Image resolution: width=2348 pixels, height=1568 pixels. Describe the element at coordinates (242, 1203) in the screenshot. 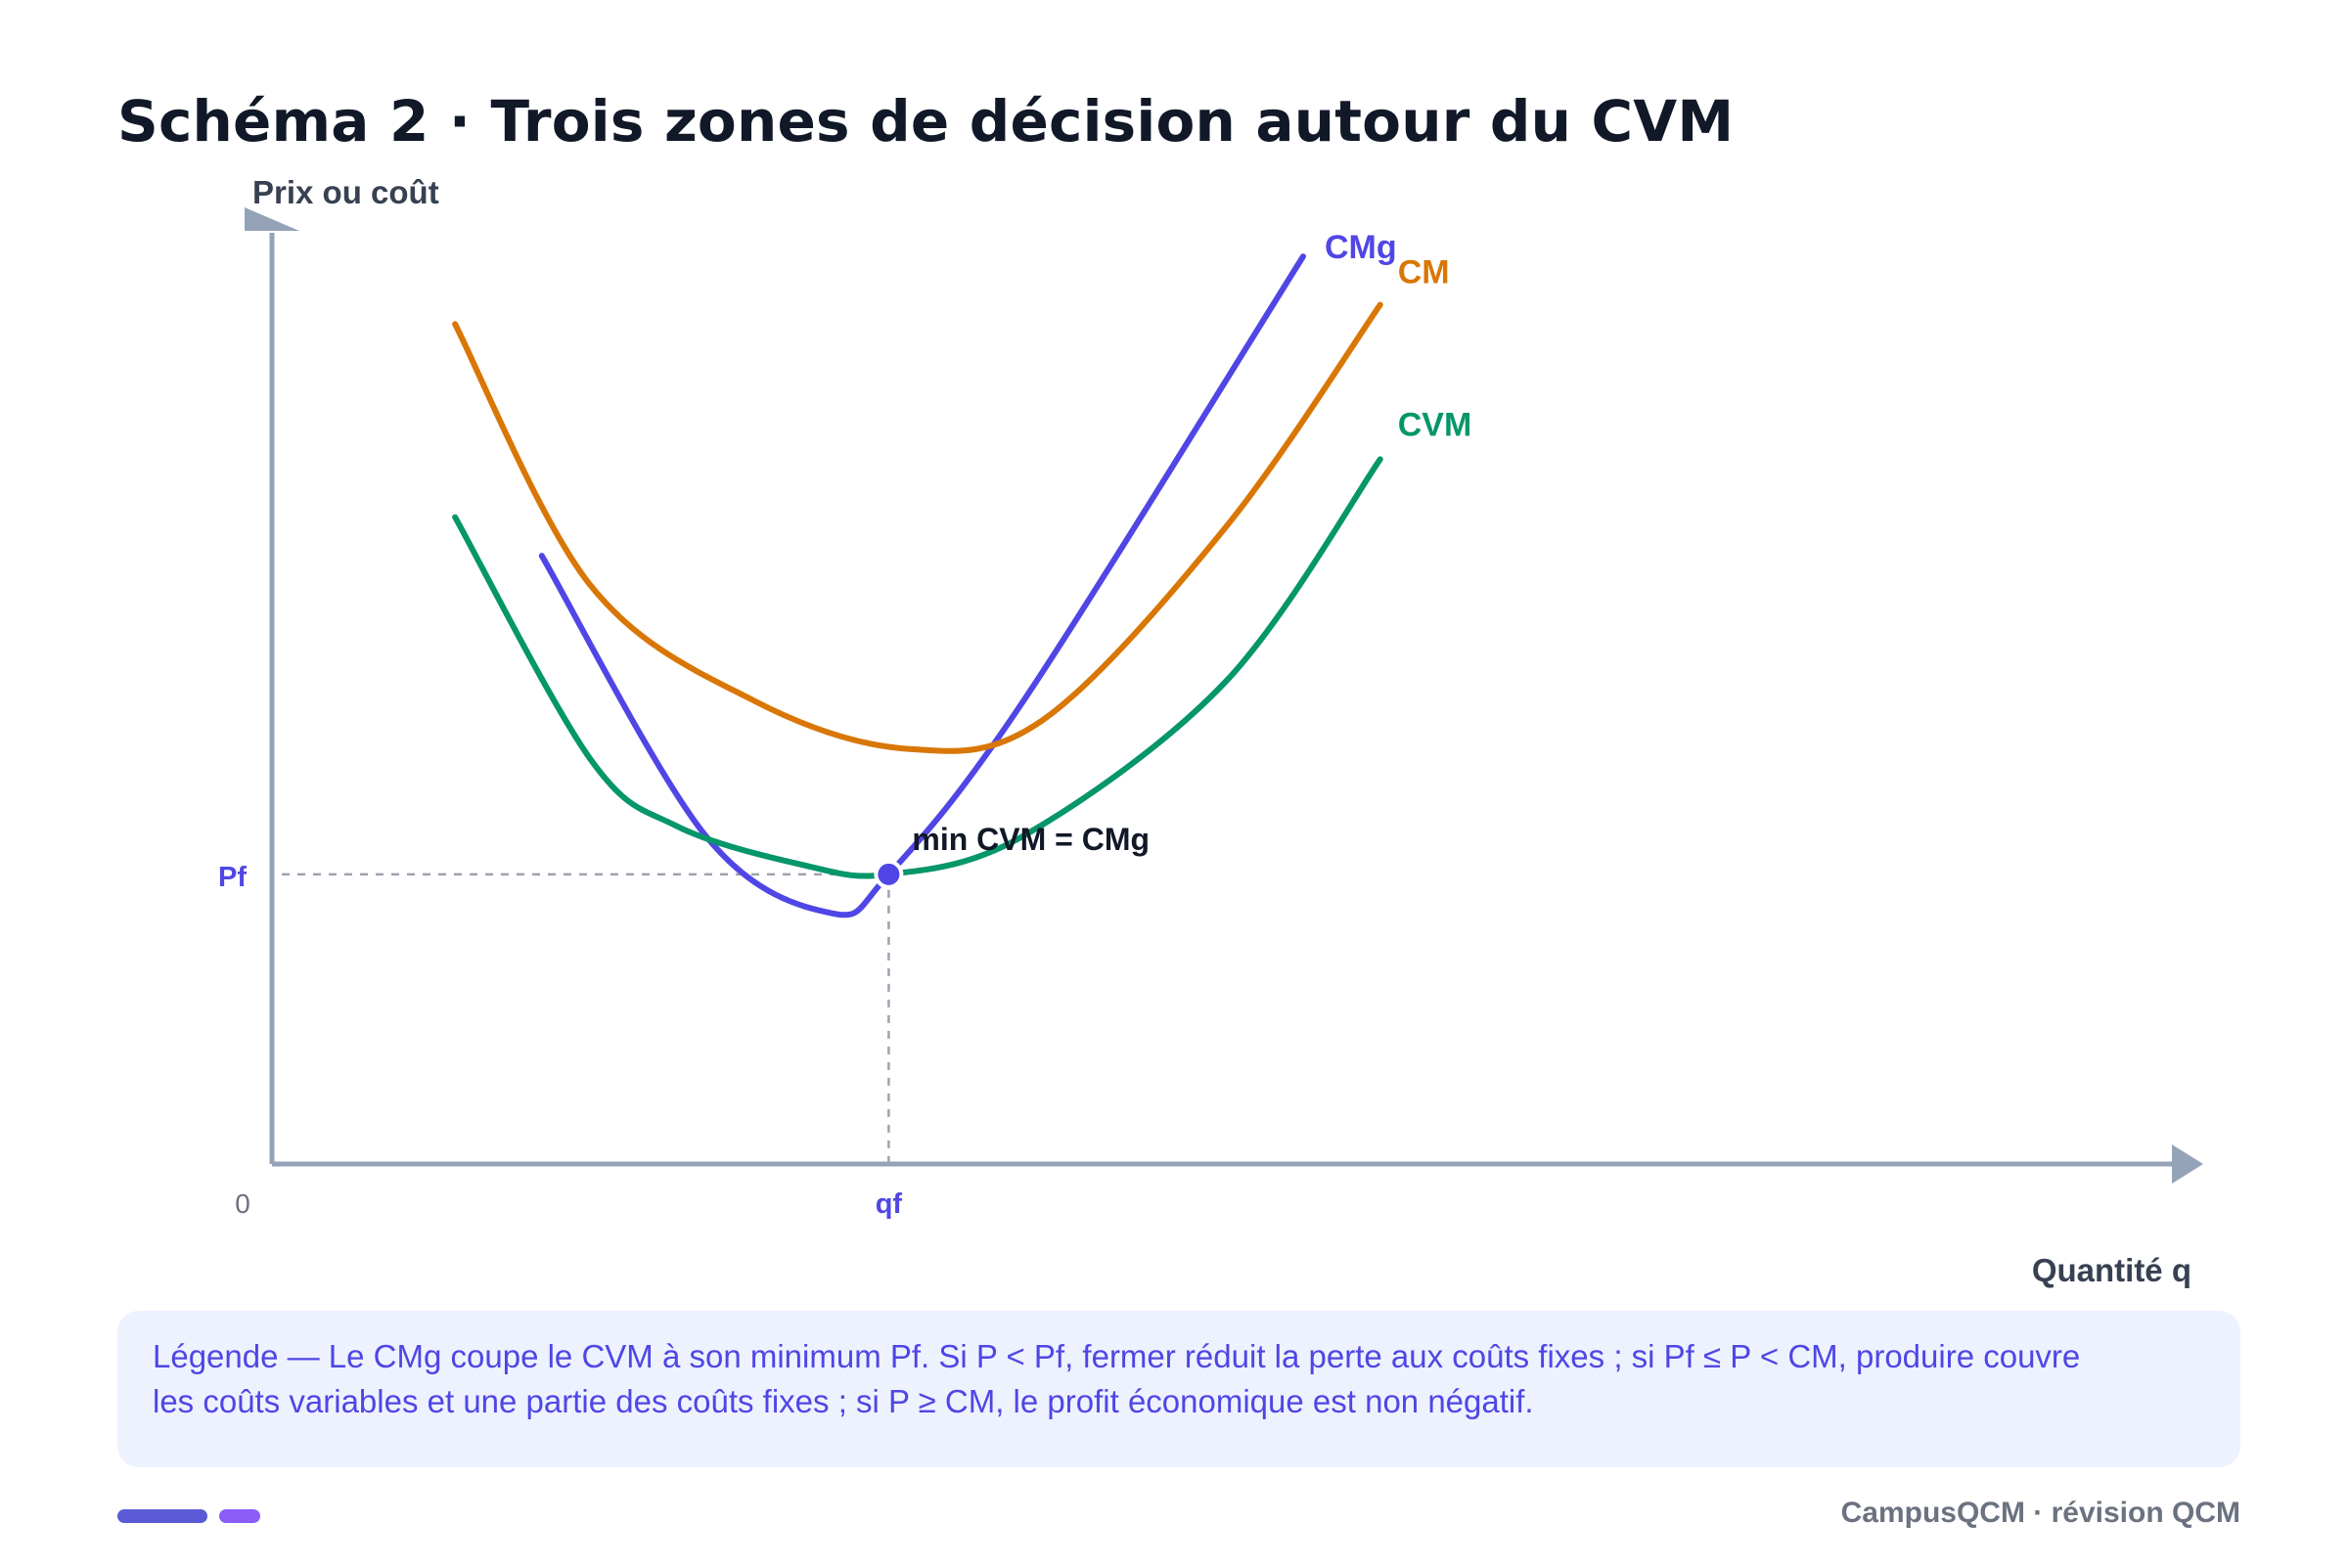

I see `origin-label: 0` at that location.